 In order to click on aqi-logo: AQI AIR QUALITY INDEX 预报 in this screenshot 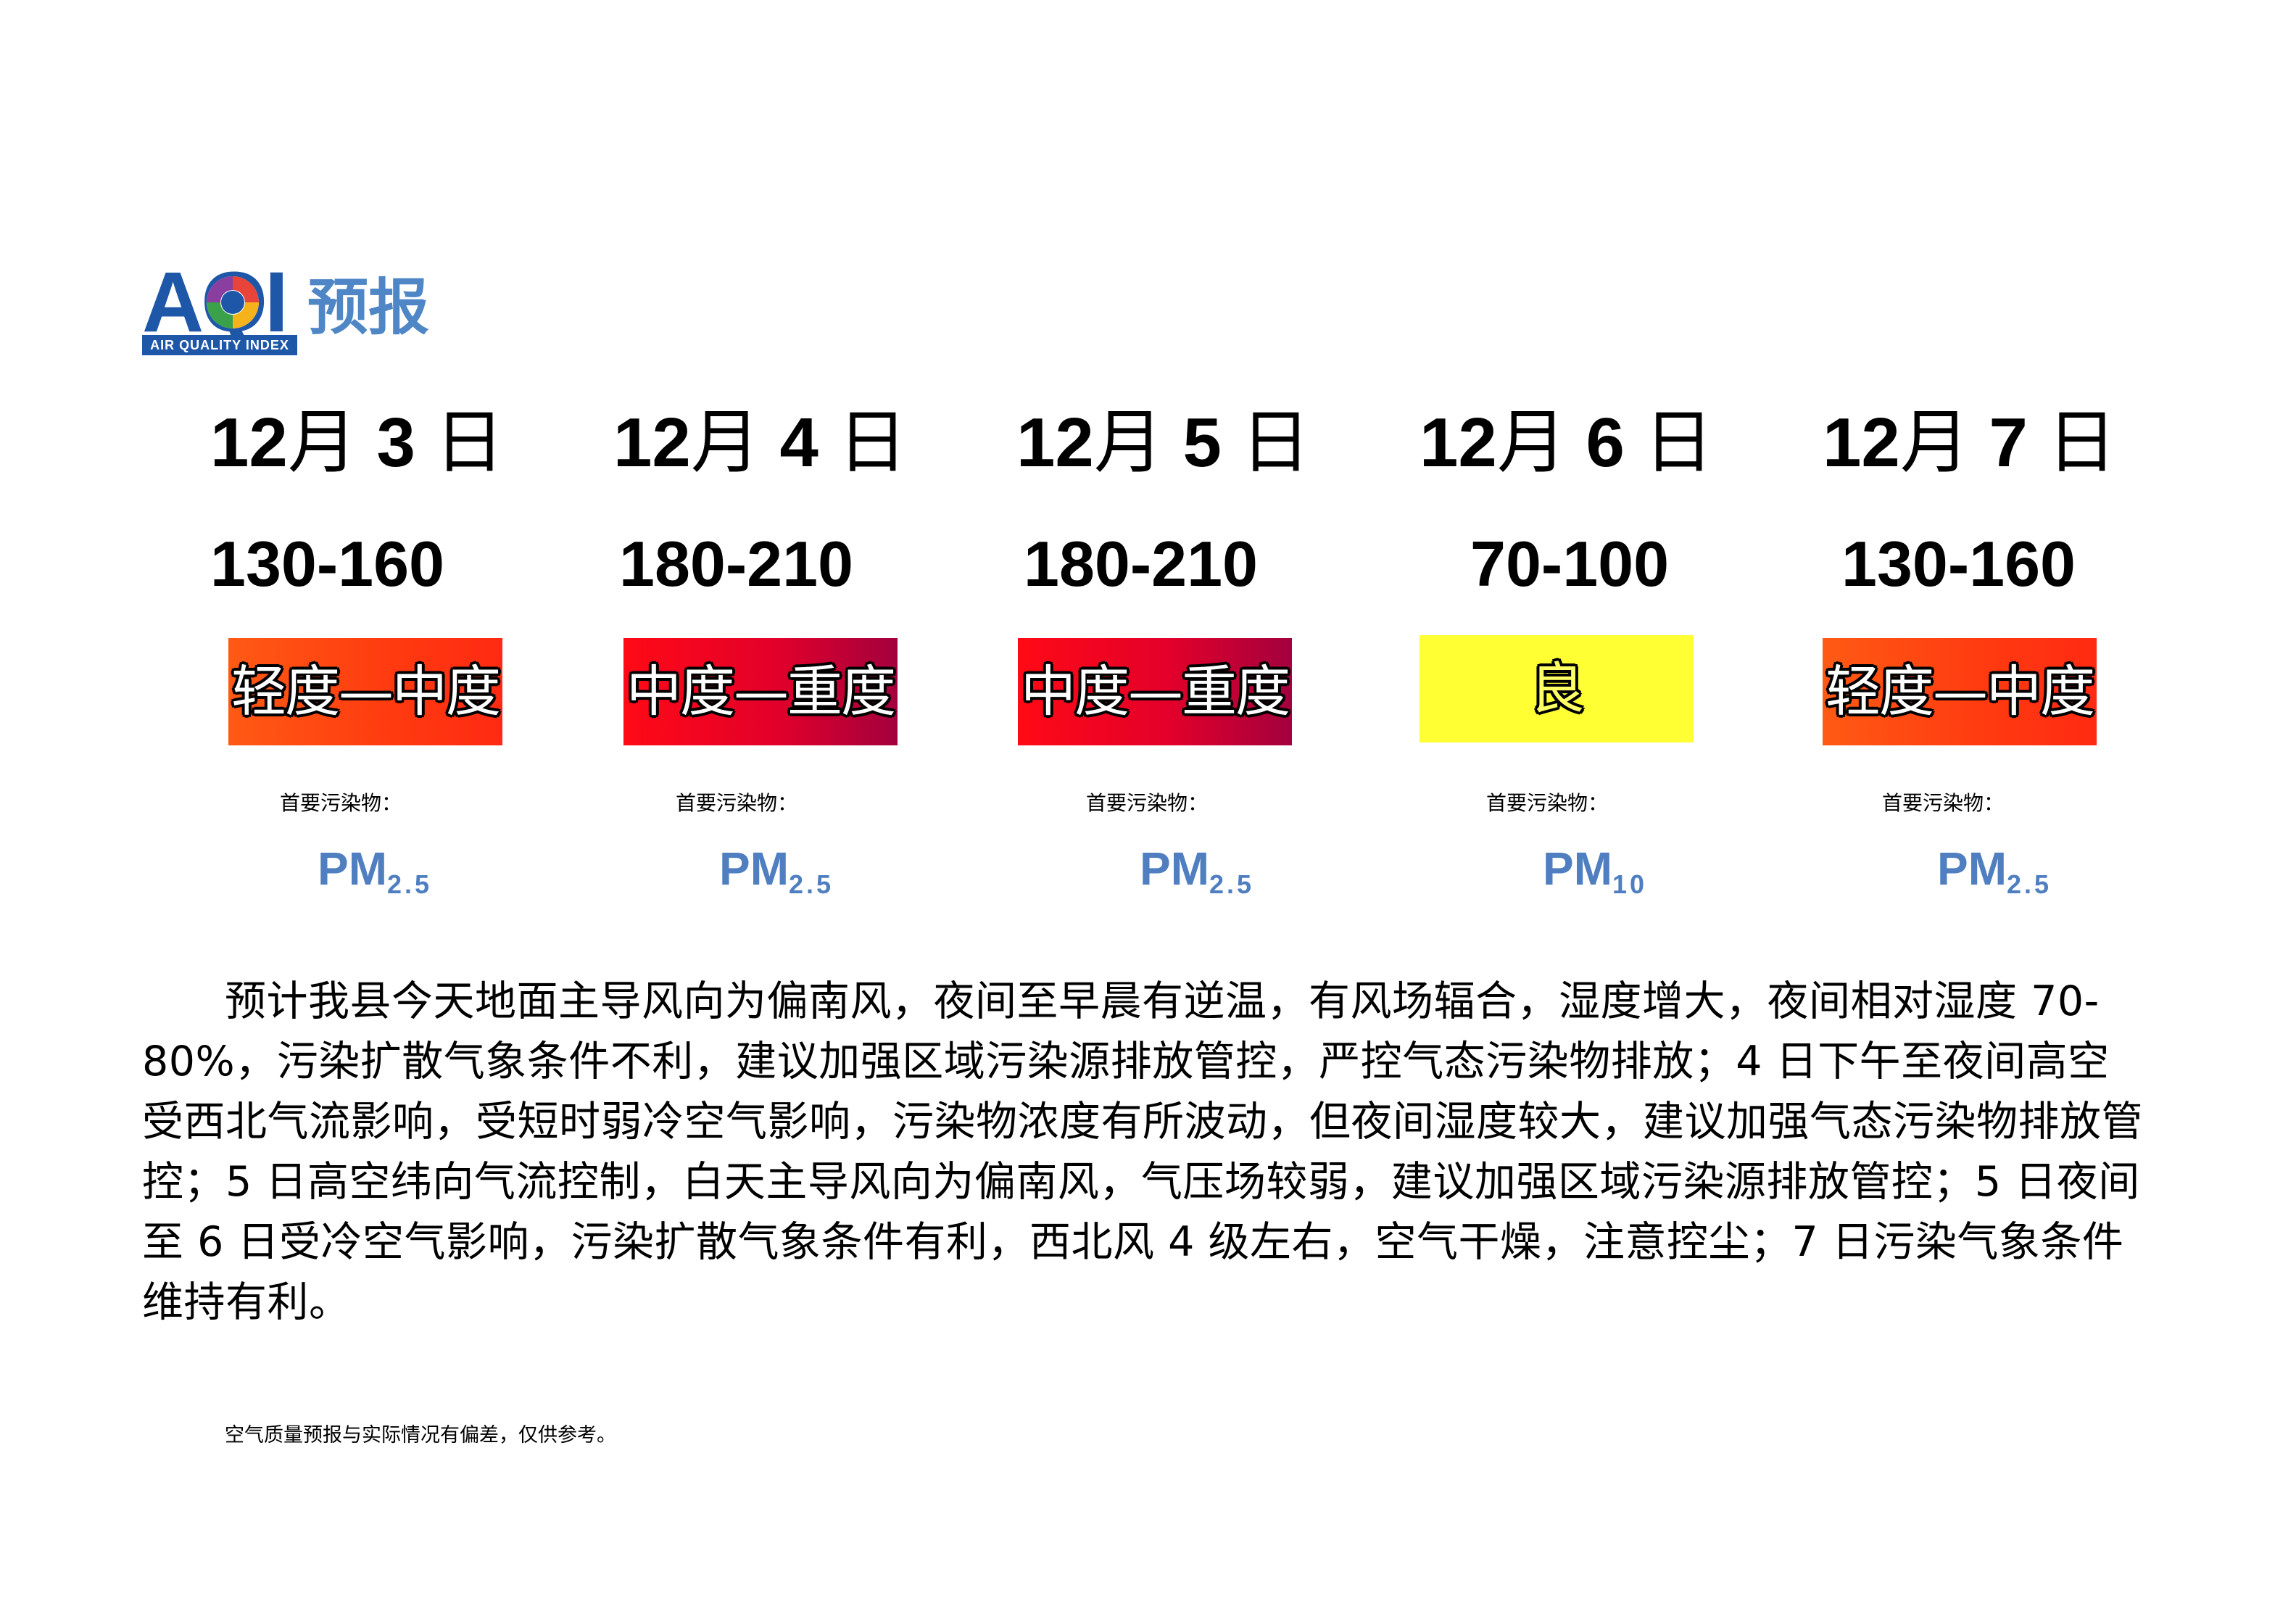, I will do `click(294, 308)`.